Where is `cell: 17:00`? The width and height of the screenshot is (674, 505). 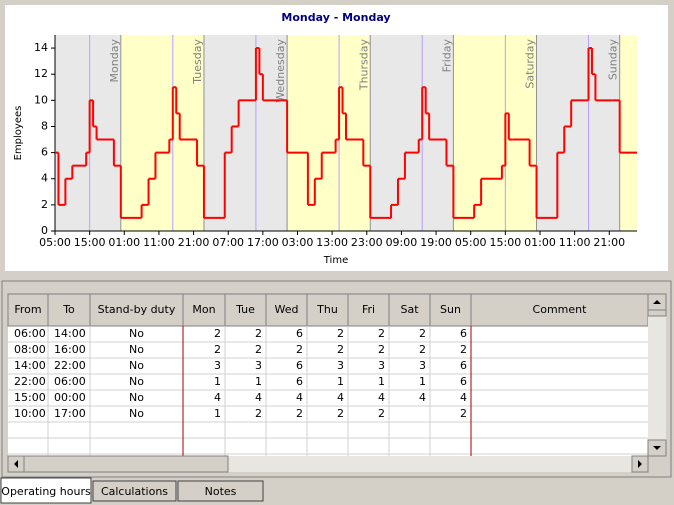 cell: 17:00 is located at coordinates (70, 413).